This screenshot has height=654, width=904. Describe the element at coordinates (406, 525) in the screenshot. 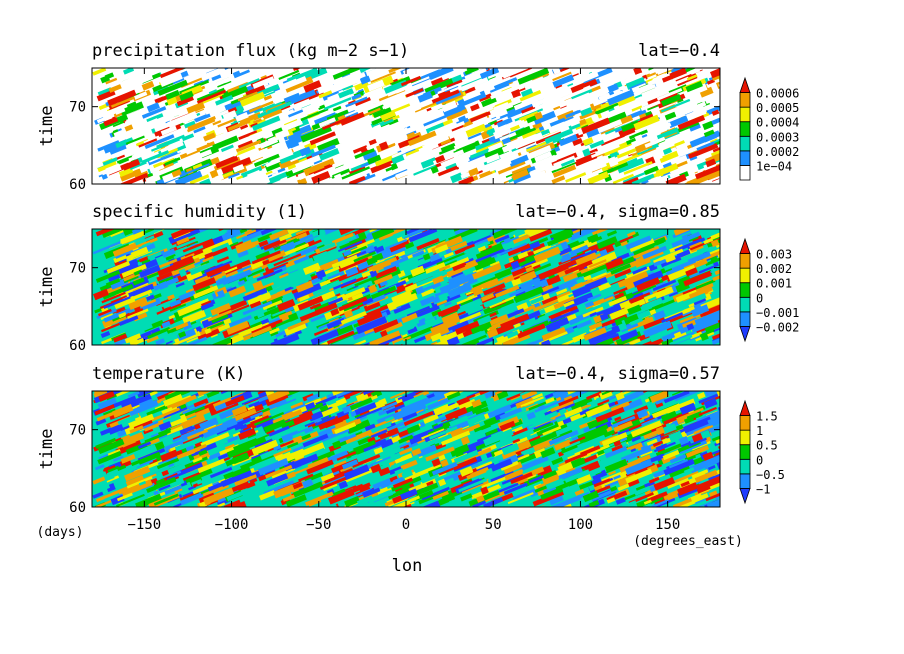

I see `x-tick-label: 0` at that location.